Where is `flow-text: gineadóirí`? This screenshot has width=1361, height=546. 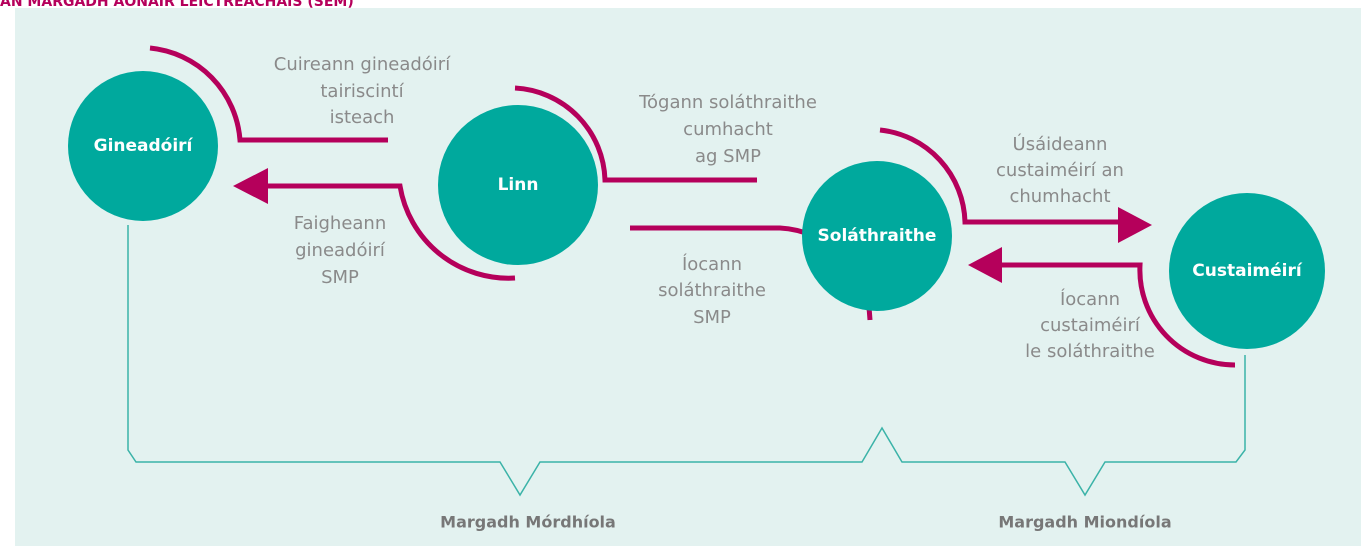
flow-text: gineadóirí is located at coordinates (340, 250).